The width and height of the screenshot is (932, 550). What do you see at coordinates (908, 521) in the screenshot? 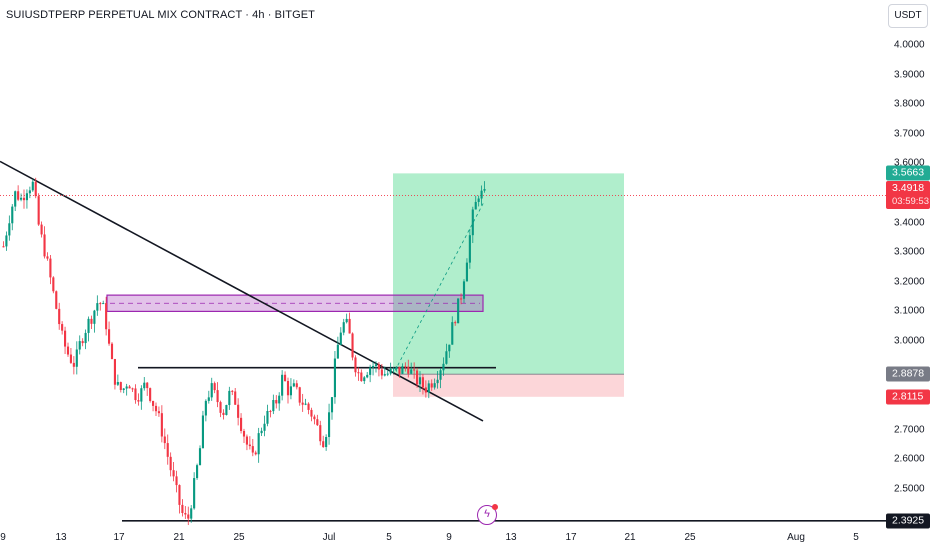
I see `low-level-badge: 2.3925` at bounding box center [908, 521].